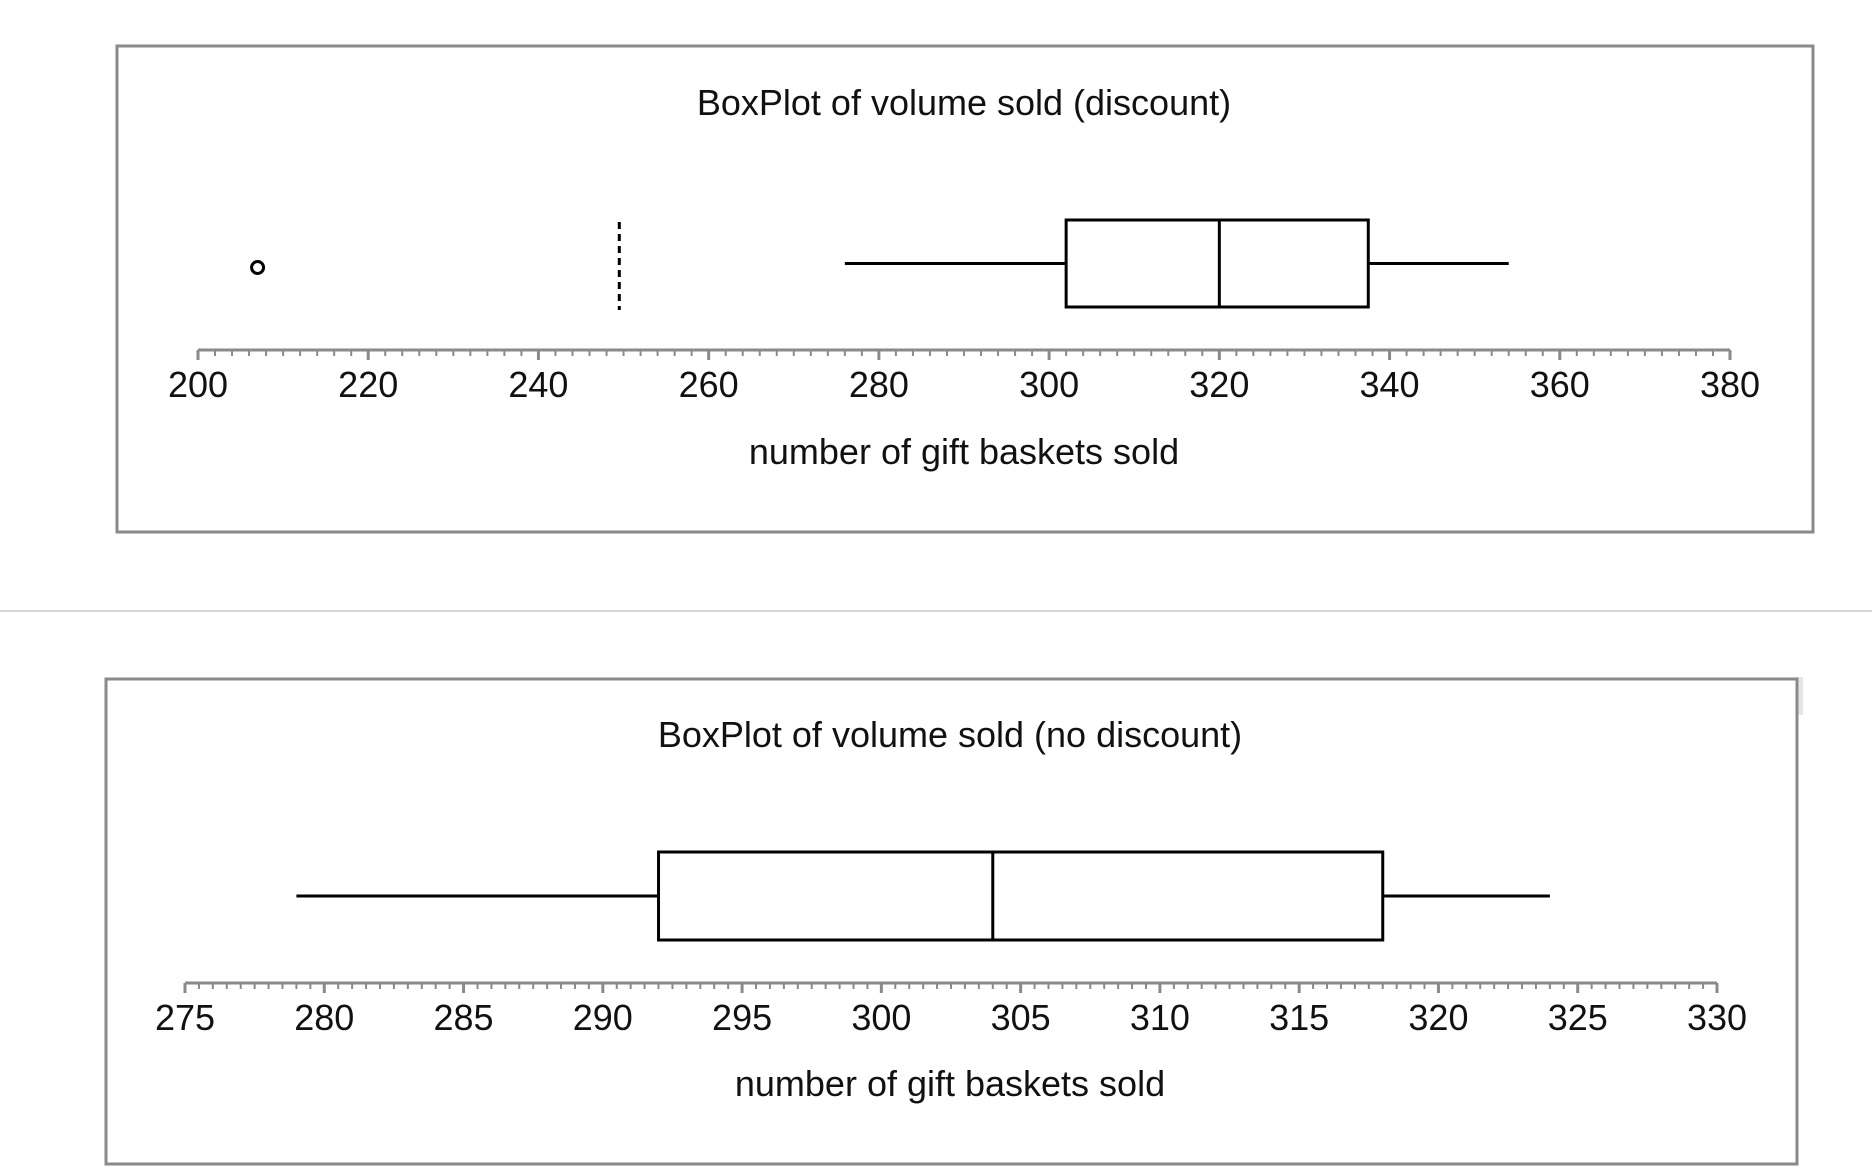 This screenshot has height=1172, width=1872. I want to click on outlier-point, so click(258, 267).